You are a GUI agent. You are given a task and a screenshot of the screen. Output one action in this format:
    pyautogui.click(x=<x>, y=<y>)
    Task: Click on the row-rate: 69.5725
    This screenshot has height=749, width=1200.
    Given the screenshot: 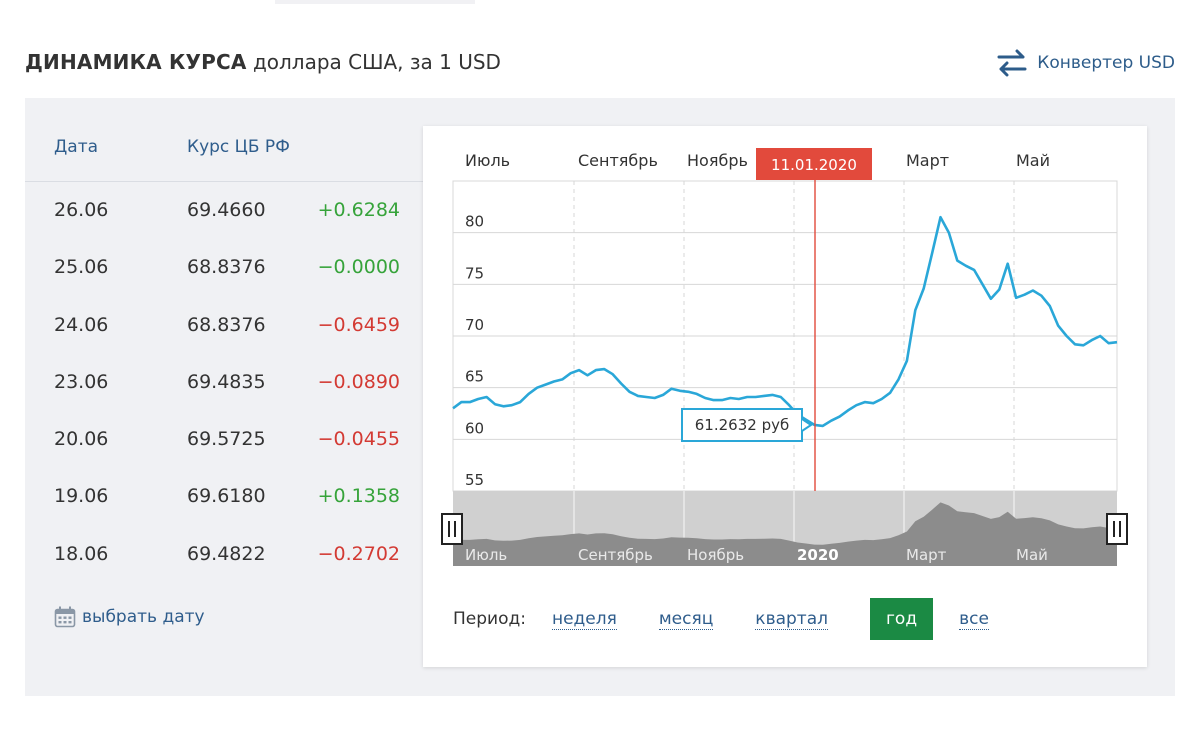 What is the action you would take?
    pyautogui.click(x=226, y=439)
    